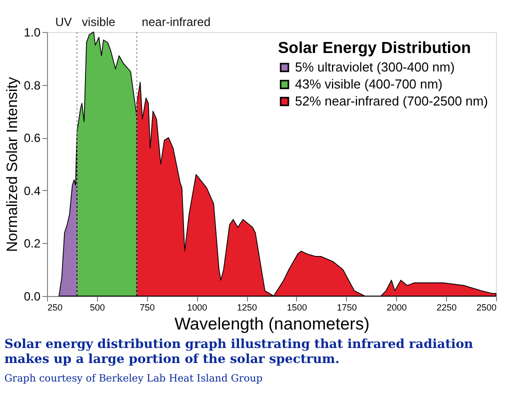 The width and height of the screenshot is (513, 396). Describe the element at coordinates (97, 307) in the screenshot. I see `x-tick-label: 500` at that location.